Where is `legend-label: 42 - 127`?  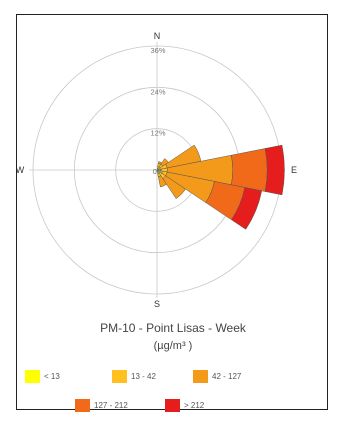
legend-label: 42 - 127 is located at coordinates (227, 376).